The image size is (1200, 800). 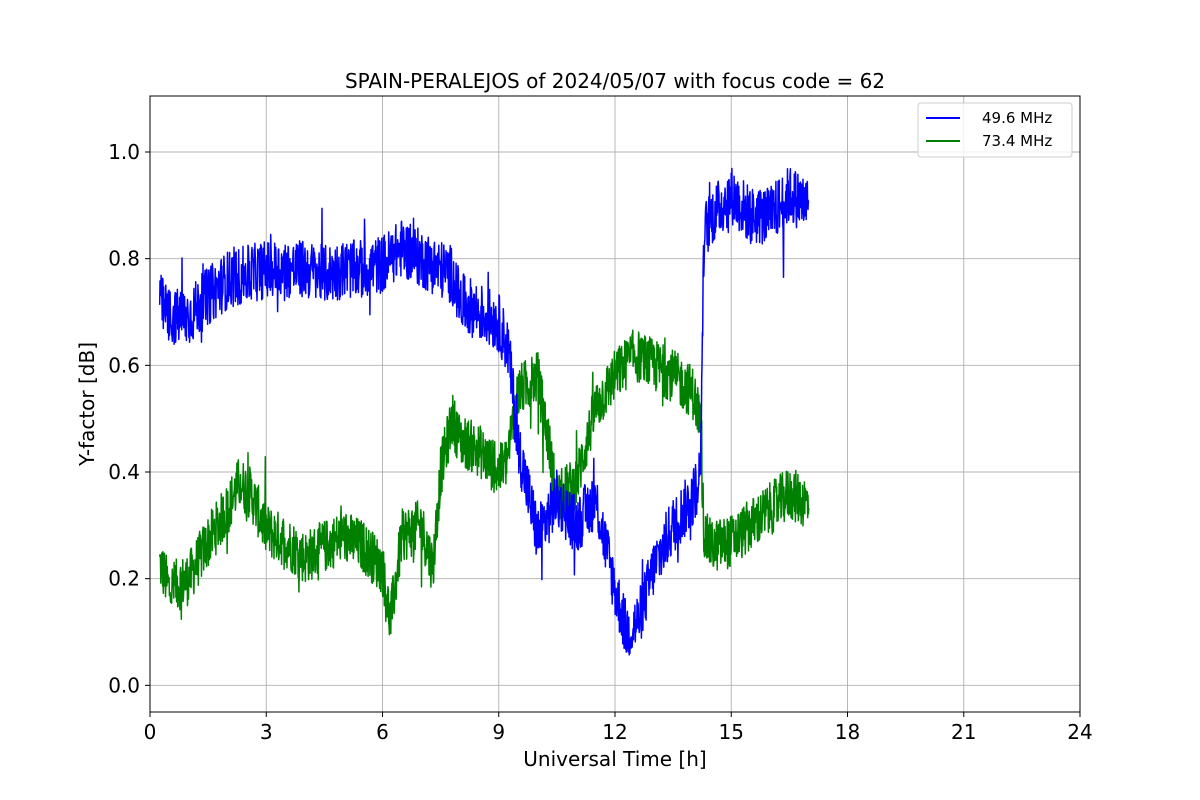 What do you see at coordinates (614, 732) in the screenshot?
I see `x-tick-label: 12` at bounding box center [614, 732].